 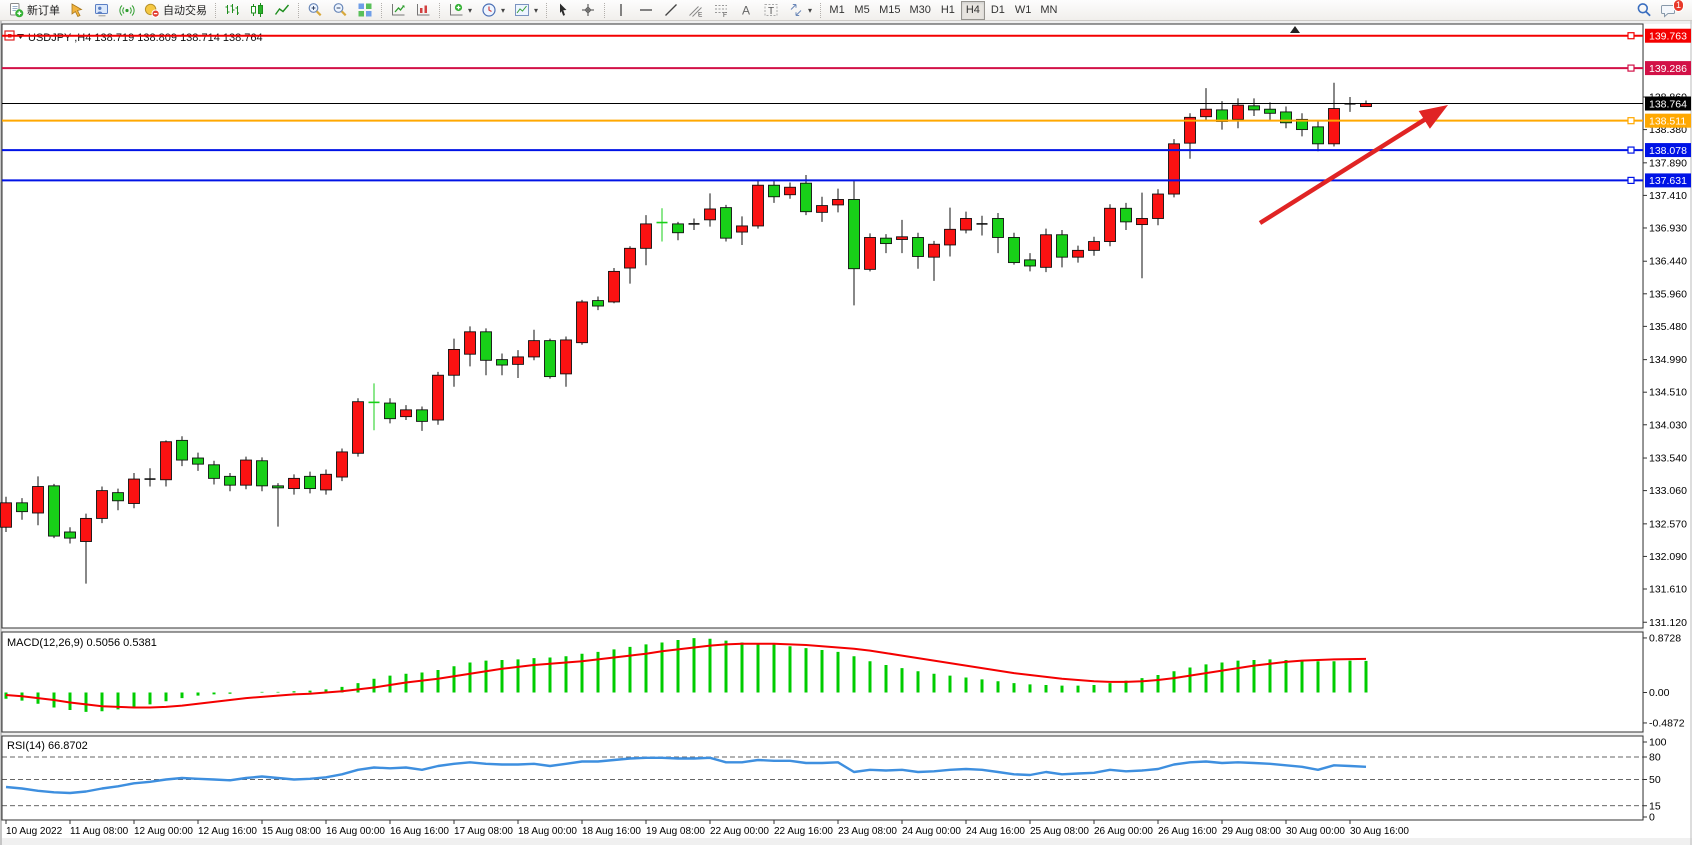 What do you see at coordinates (152, 10) in the screenshot?
I see `autotrading-icon` at bounding box center [152, 10].